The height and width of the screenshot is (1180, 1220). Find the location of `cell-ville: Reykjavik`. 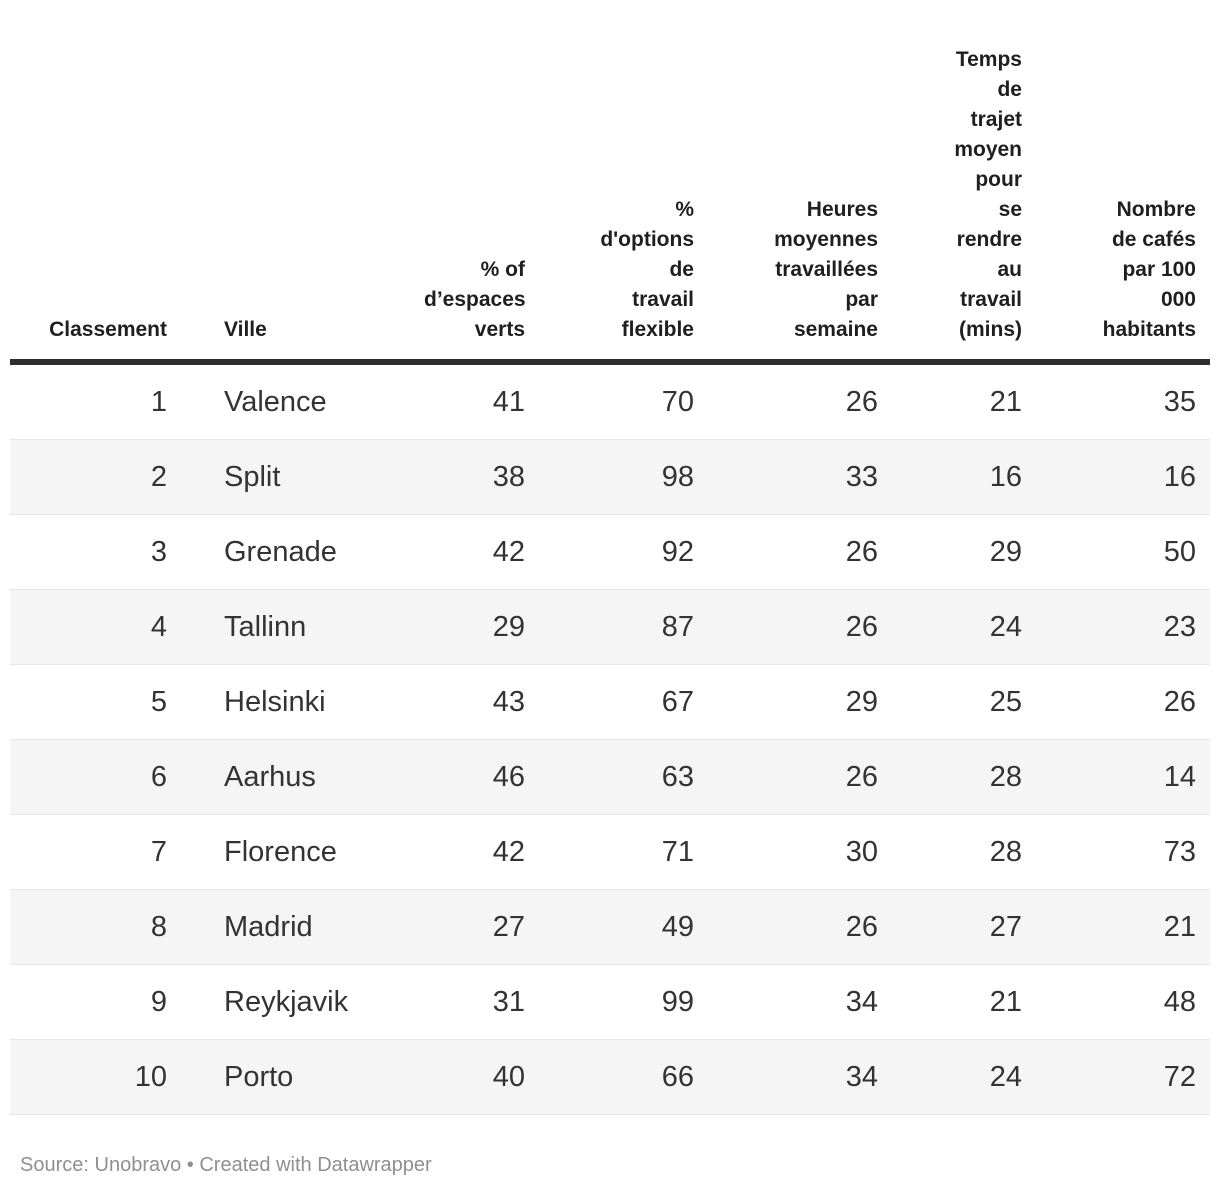

cell-ville: Reykjavik is located at coordinates (295, 1002).